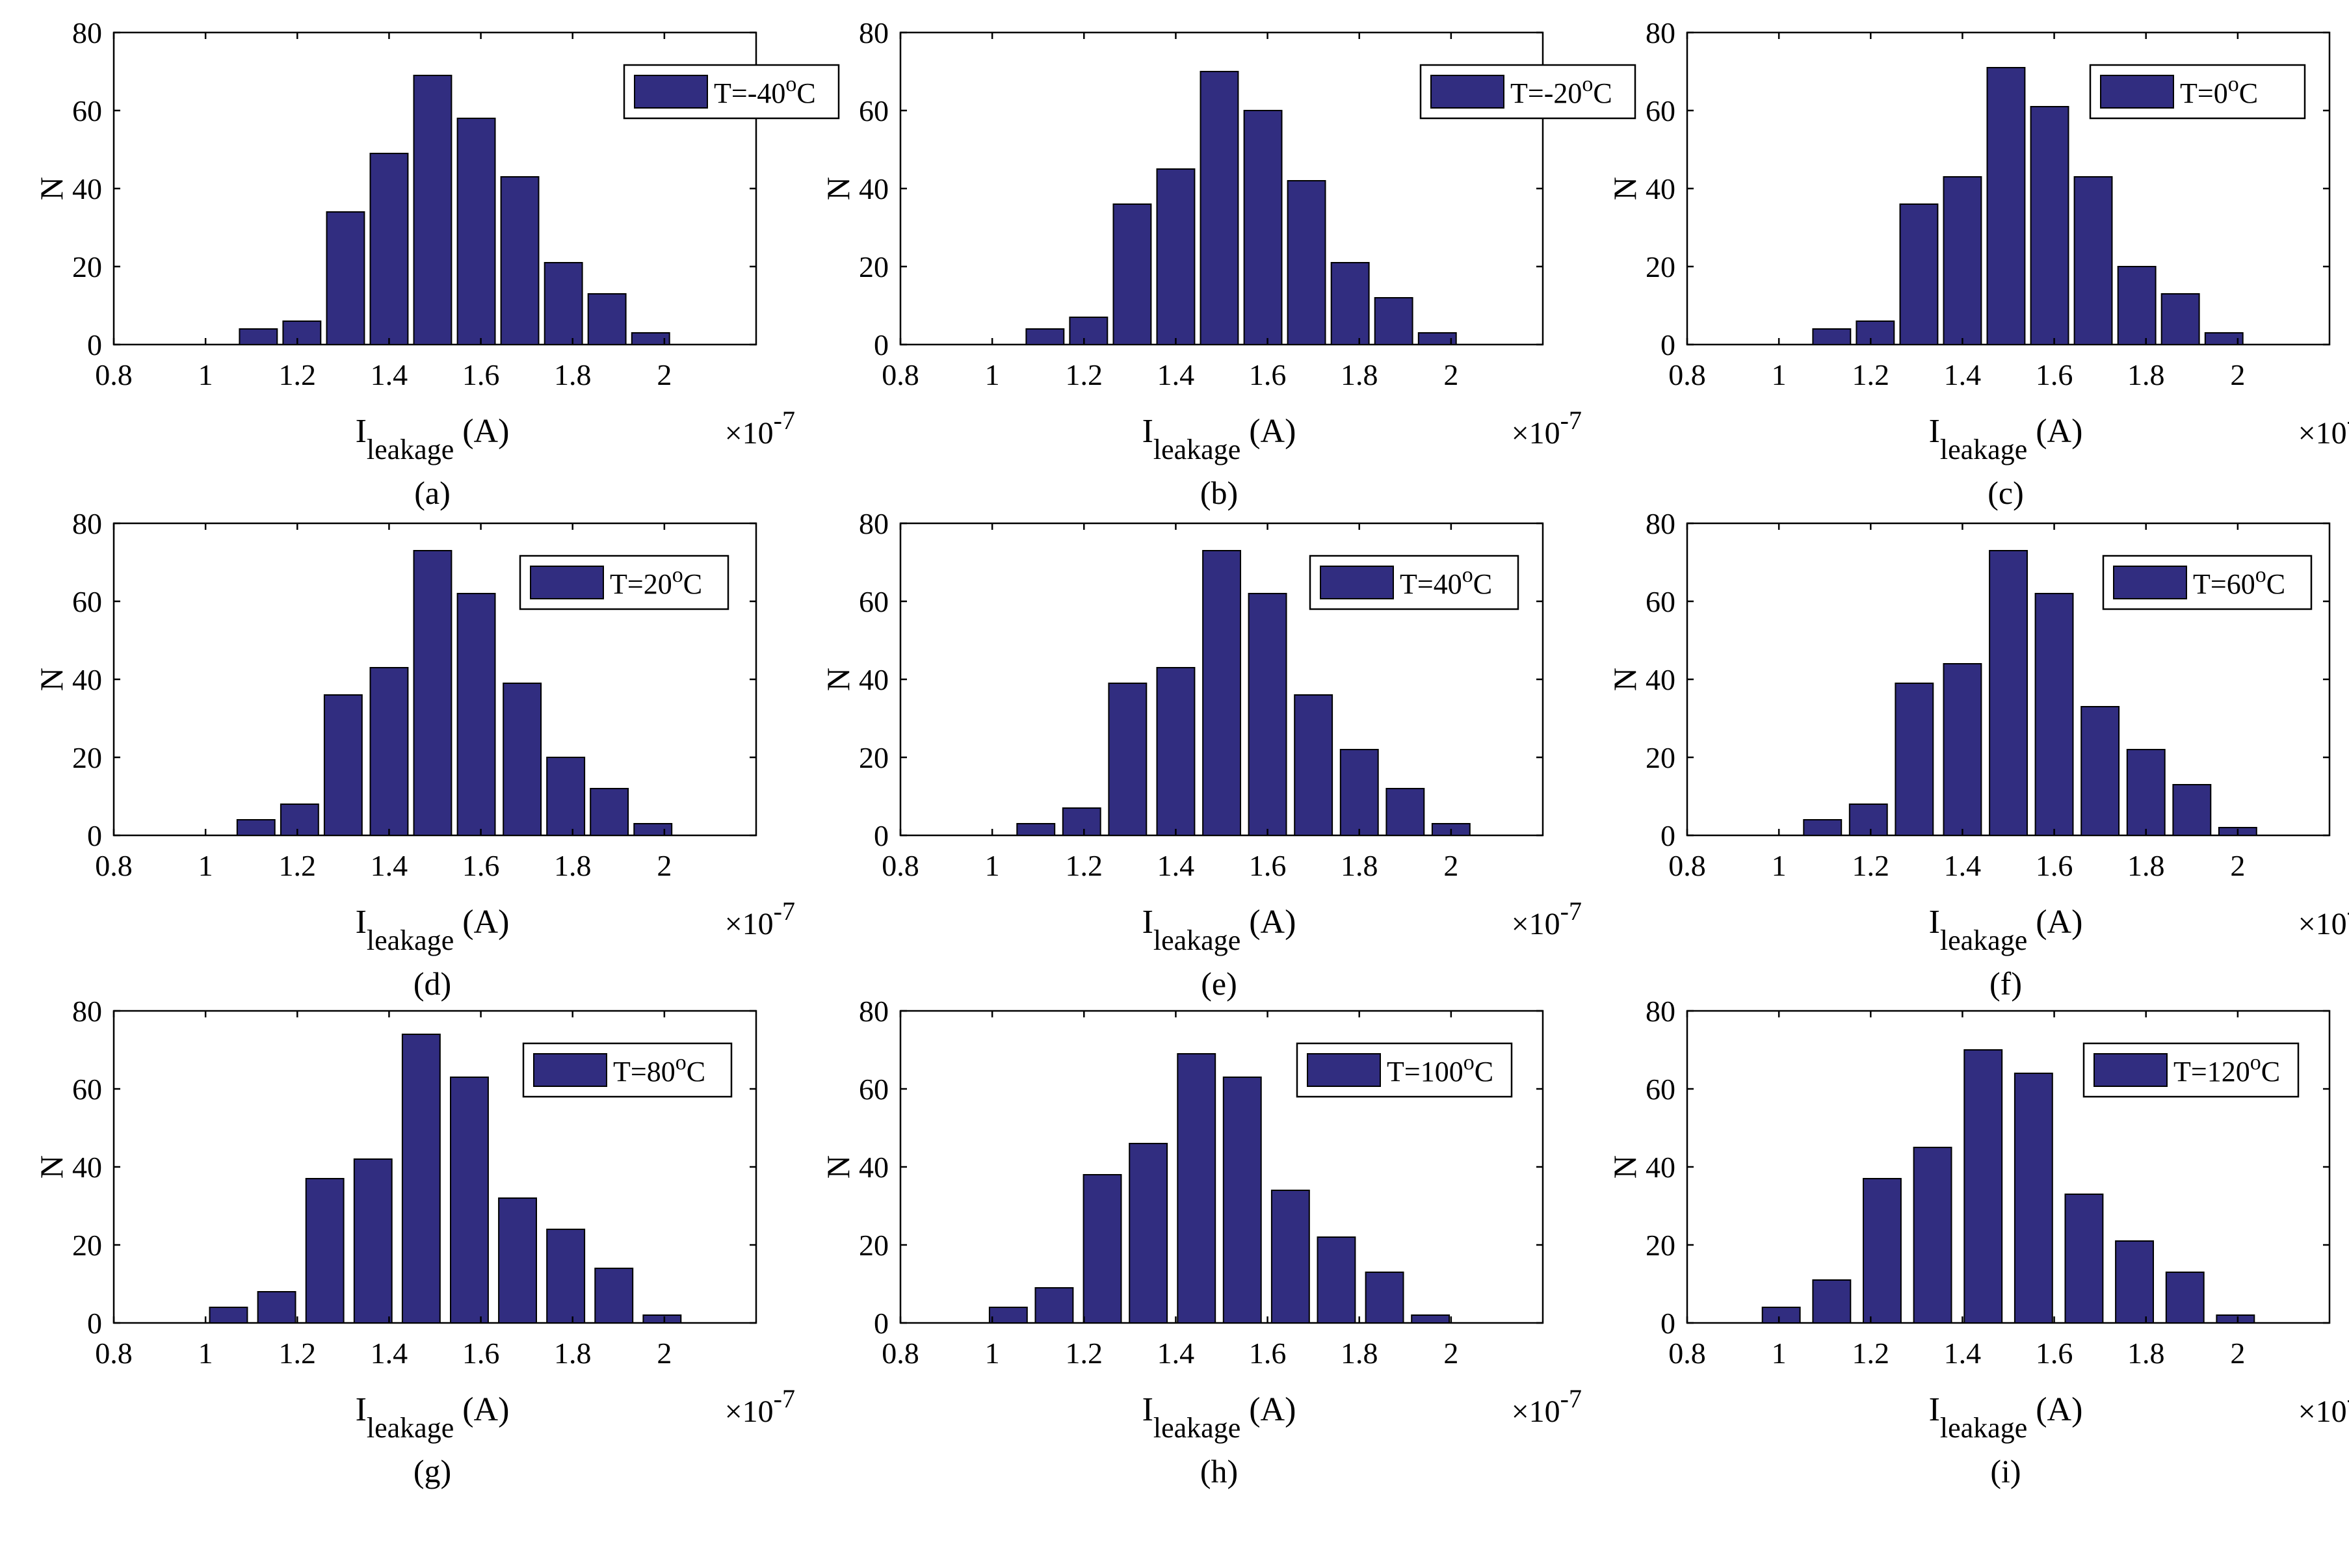  Describe the element at coordinates (624, 582) in the screenshot. I see `legend: T=20oC` at that location.